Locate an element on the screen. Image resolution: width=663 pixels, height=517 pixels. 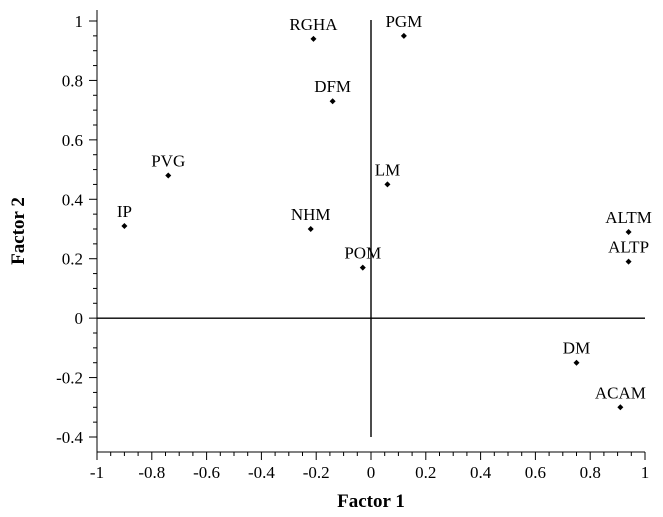
x-axis-title: Factor 1 is located at coordinates (371, 501).